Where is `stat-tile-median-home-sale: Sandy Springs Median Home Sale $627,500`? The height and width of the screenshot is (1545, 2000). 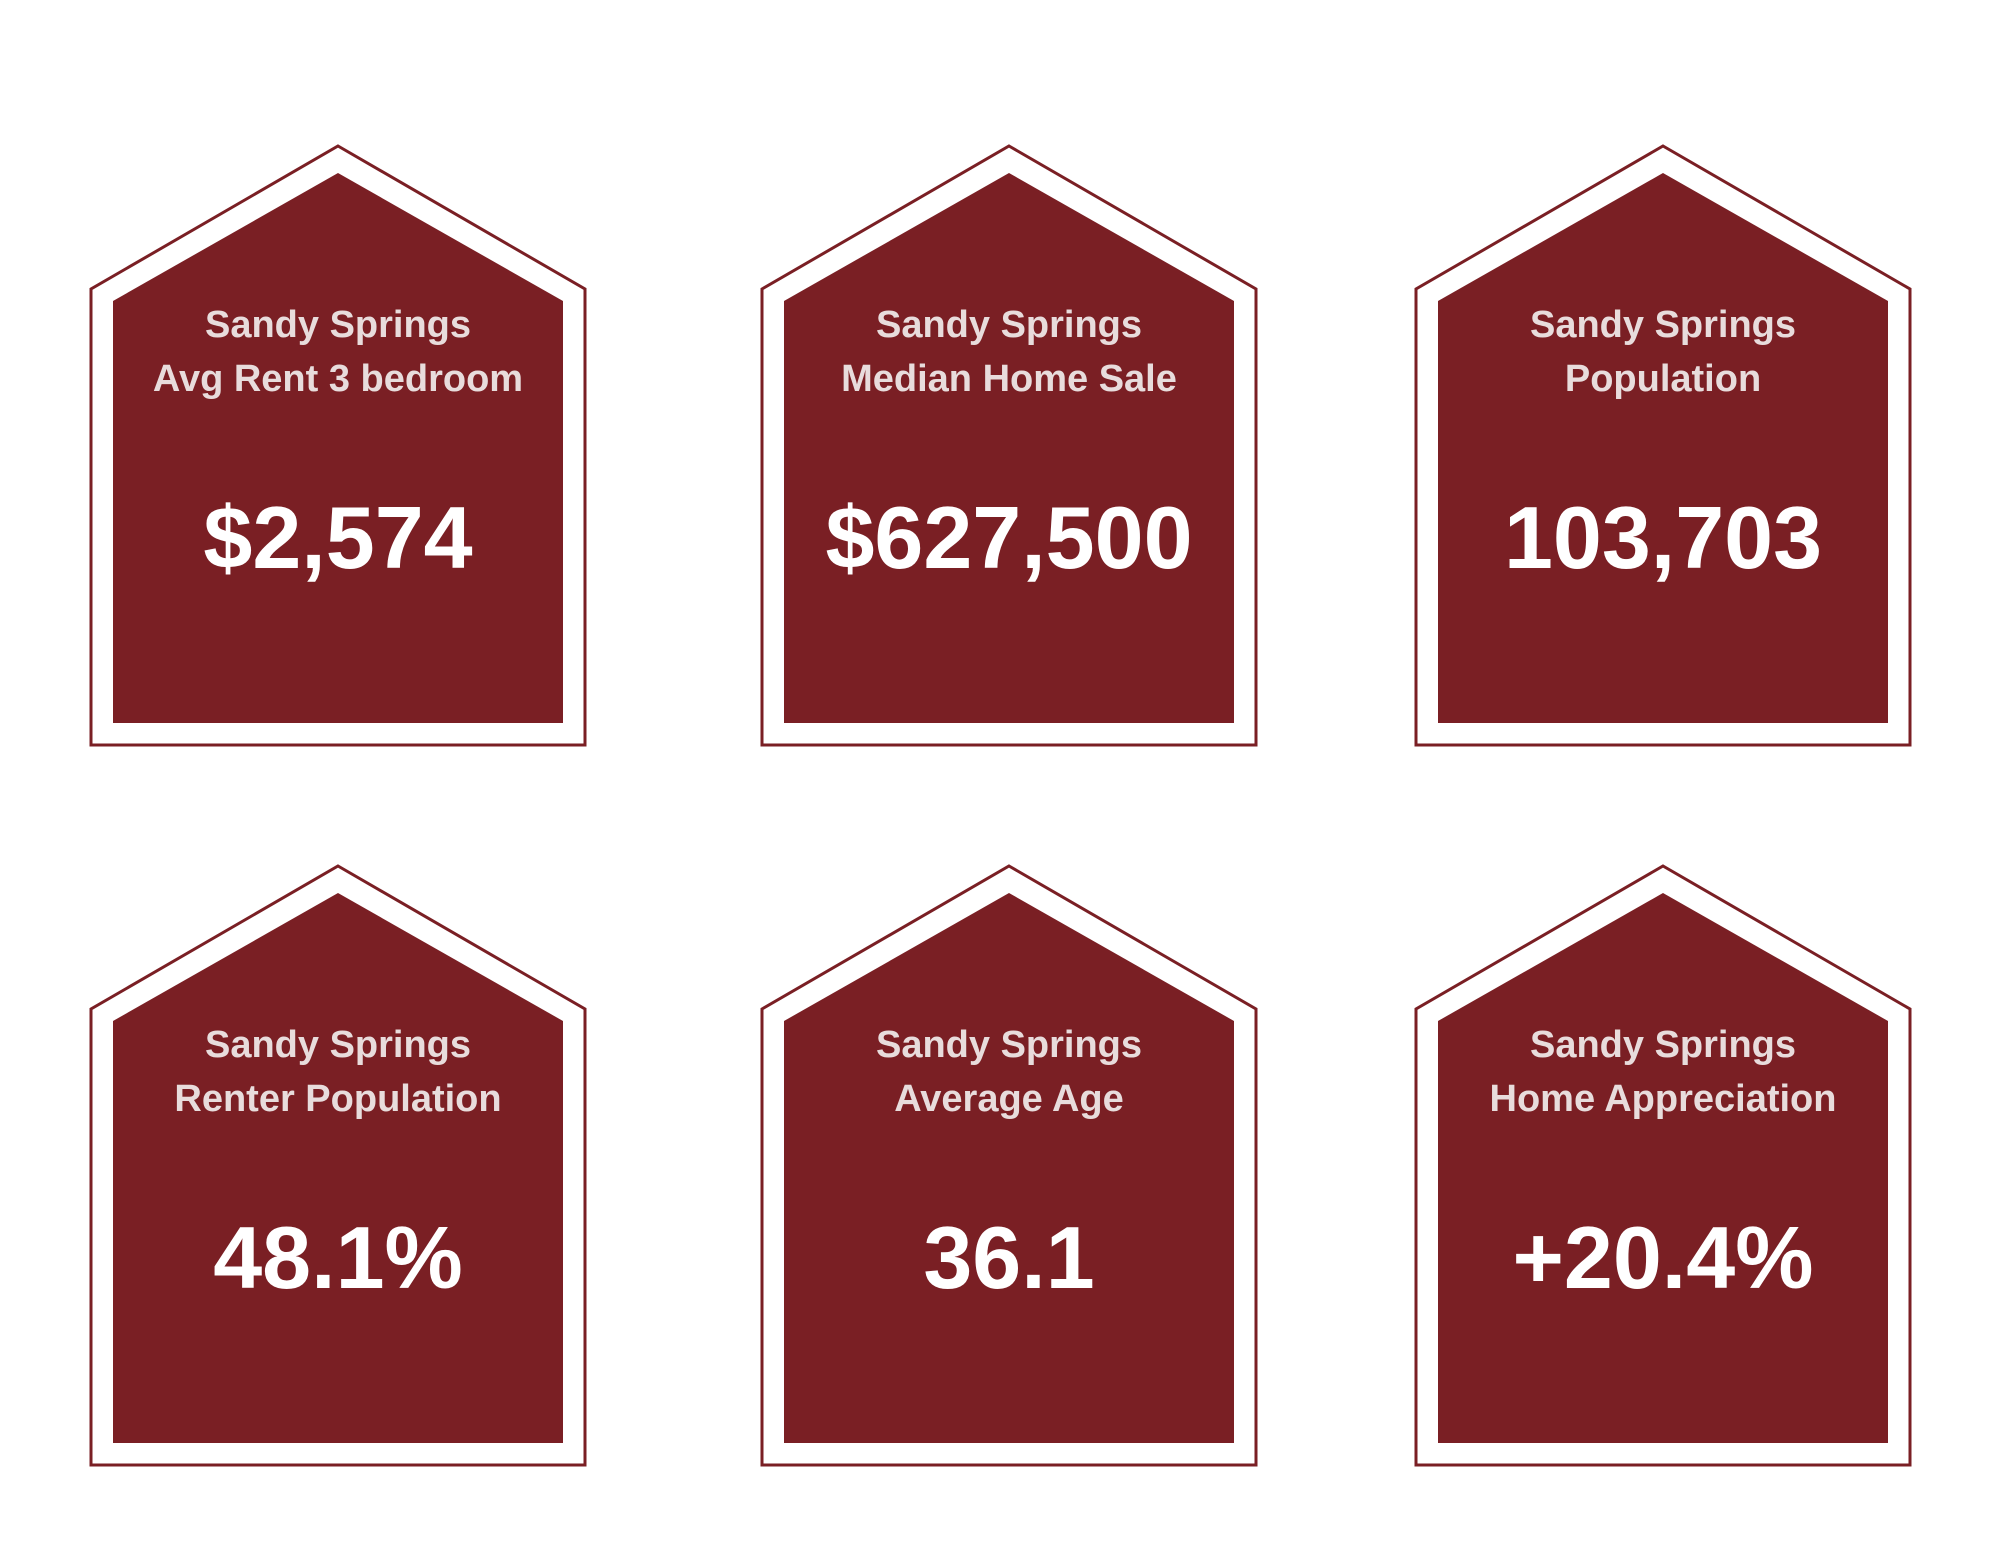
stat-tile-median-home-sale: Sandy Springs Median Home Sale $627,500 is located at coordinates (1009, 445).